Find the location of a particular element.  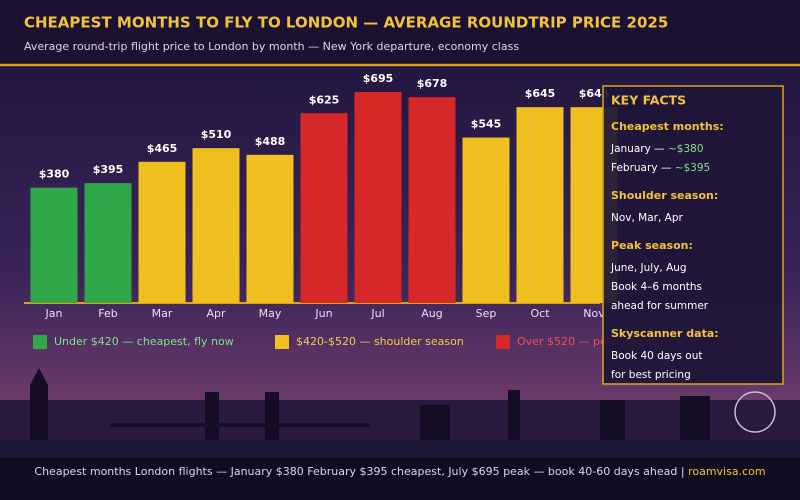

footer-band is located at coordinates (400, 479).